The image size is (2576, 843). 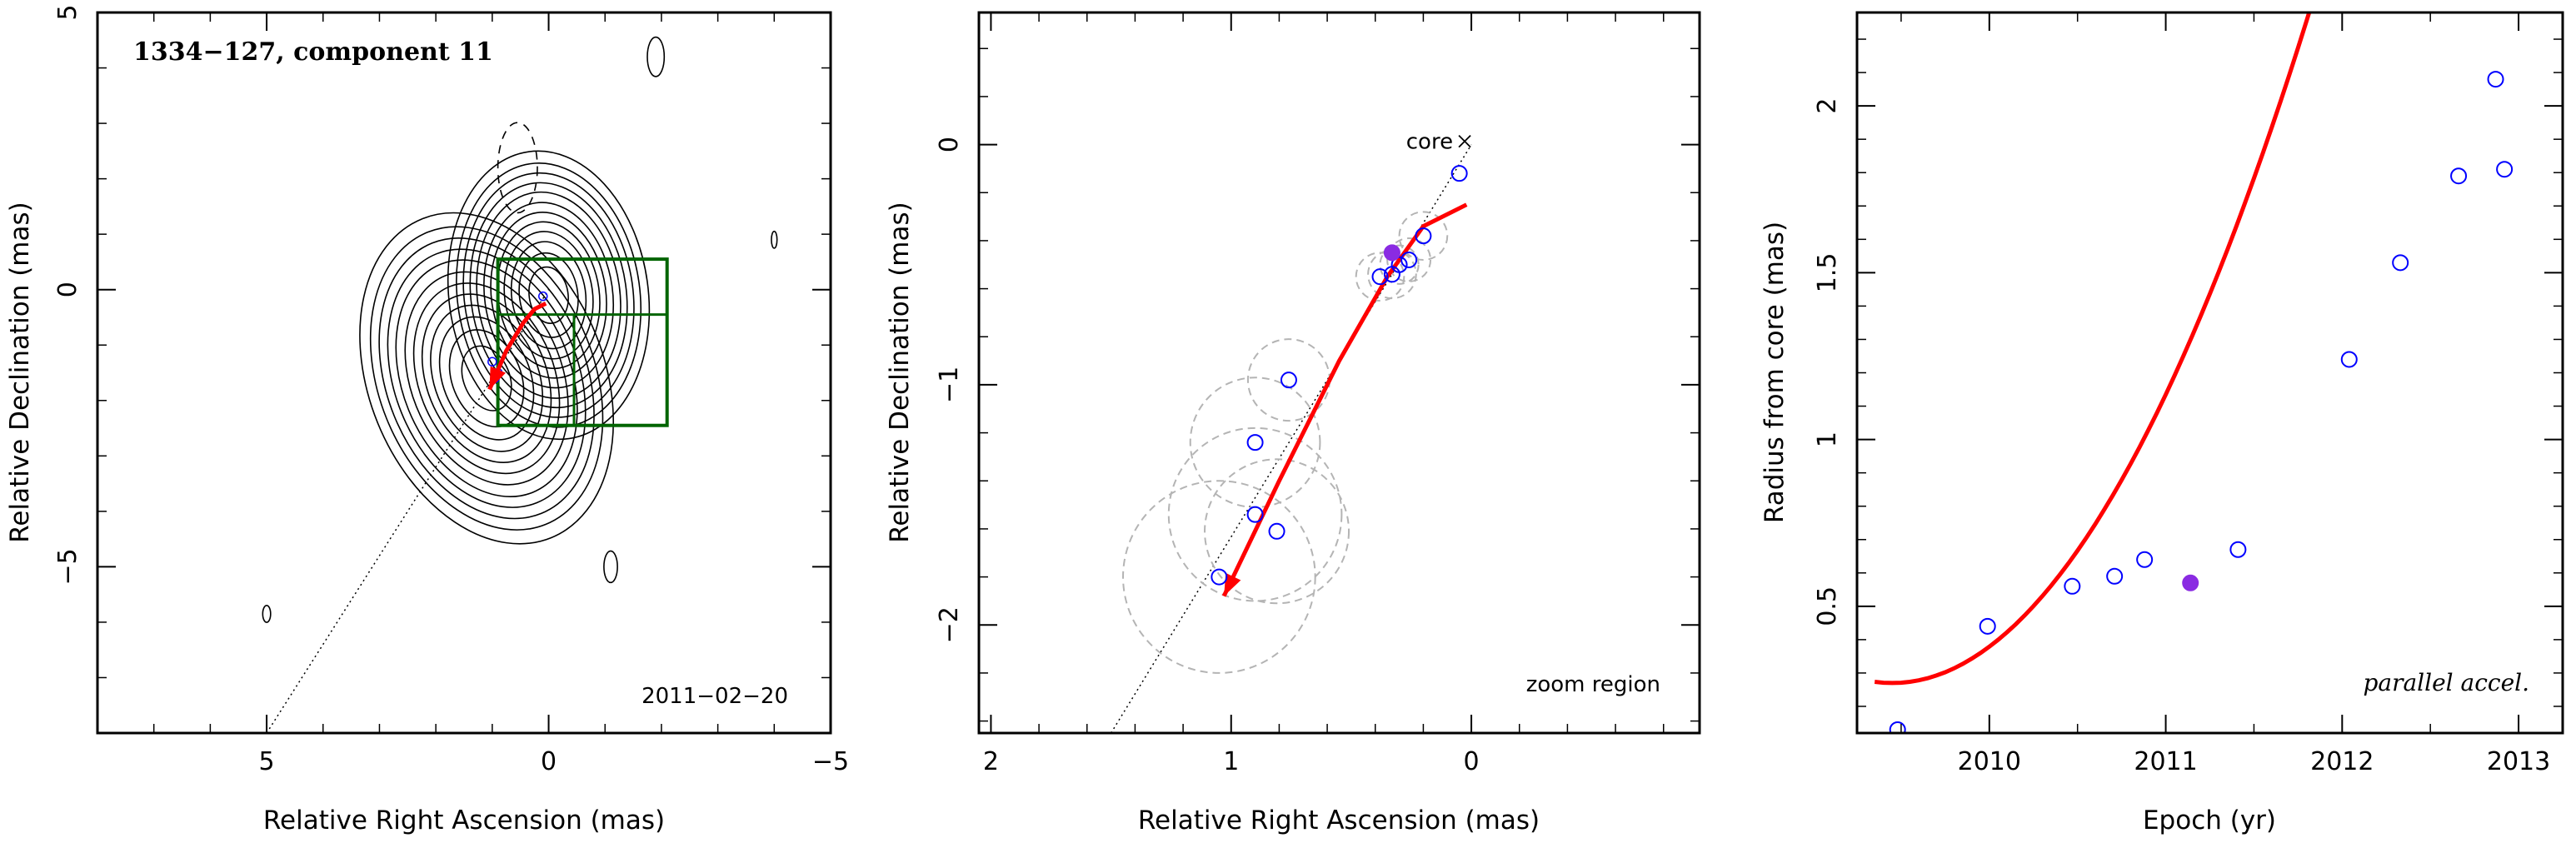 I want to click on contour-map-x-tick-label: 0, so click(x=549, y=761).